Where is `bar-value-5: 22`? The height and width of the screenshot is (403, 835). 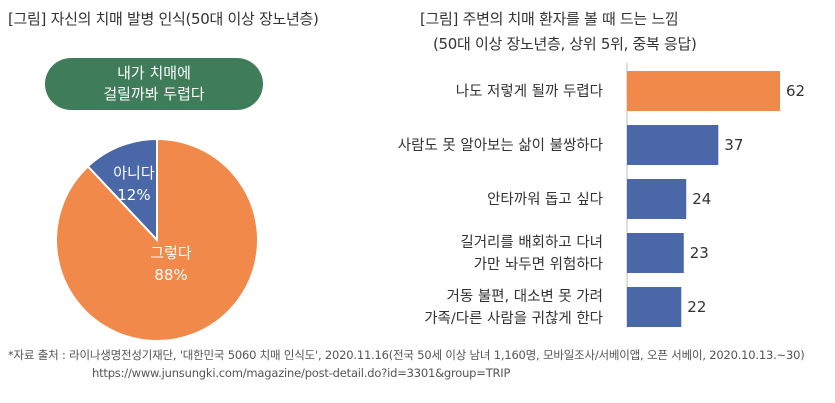
bar-value-5: 22 is located at coordinates (696, 307).